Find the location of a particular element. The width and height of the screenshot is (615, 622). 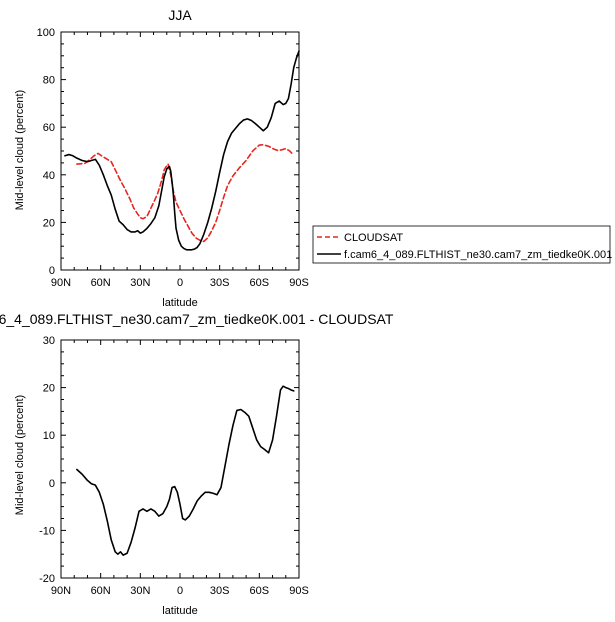

top-x-tick-label: 60N is located at coordinates (101, 283).